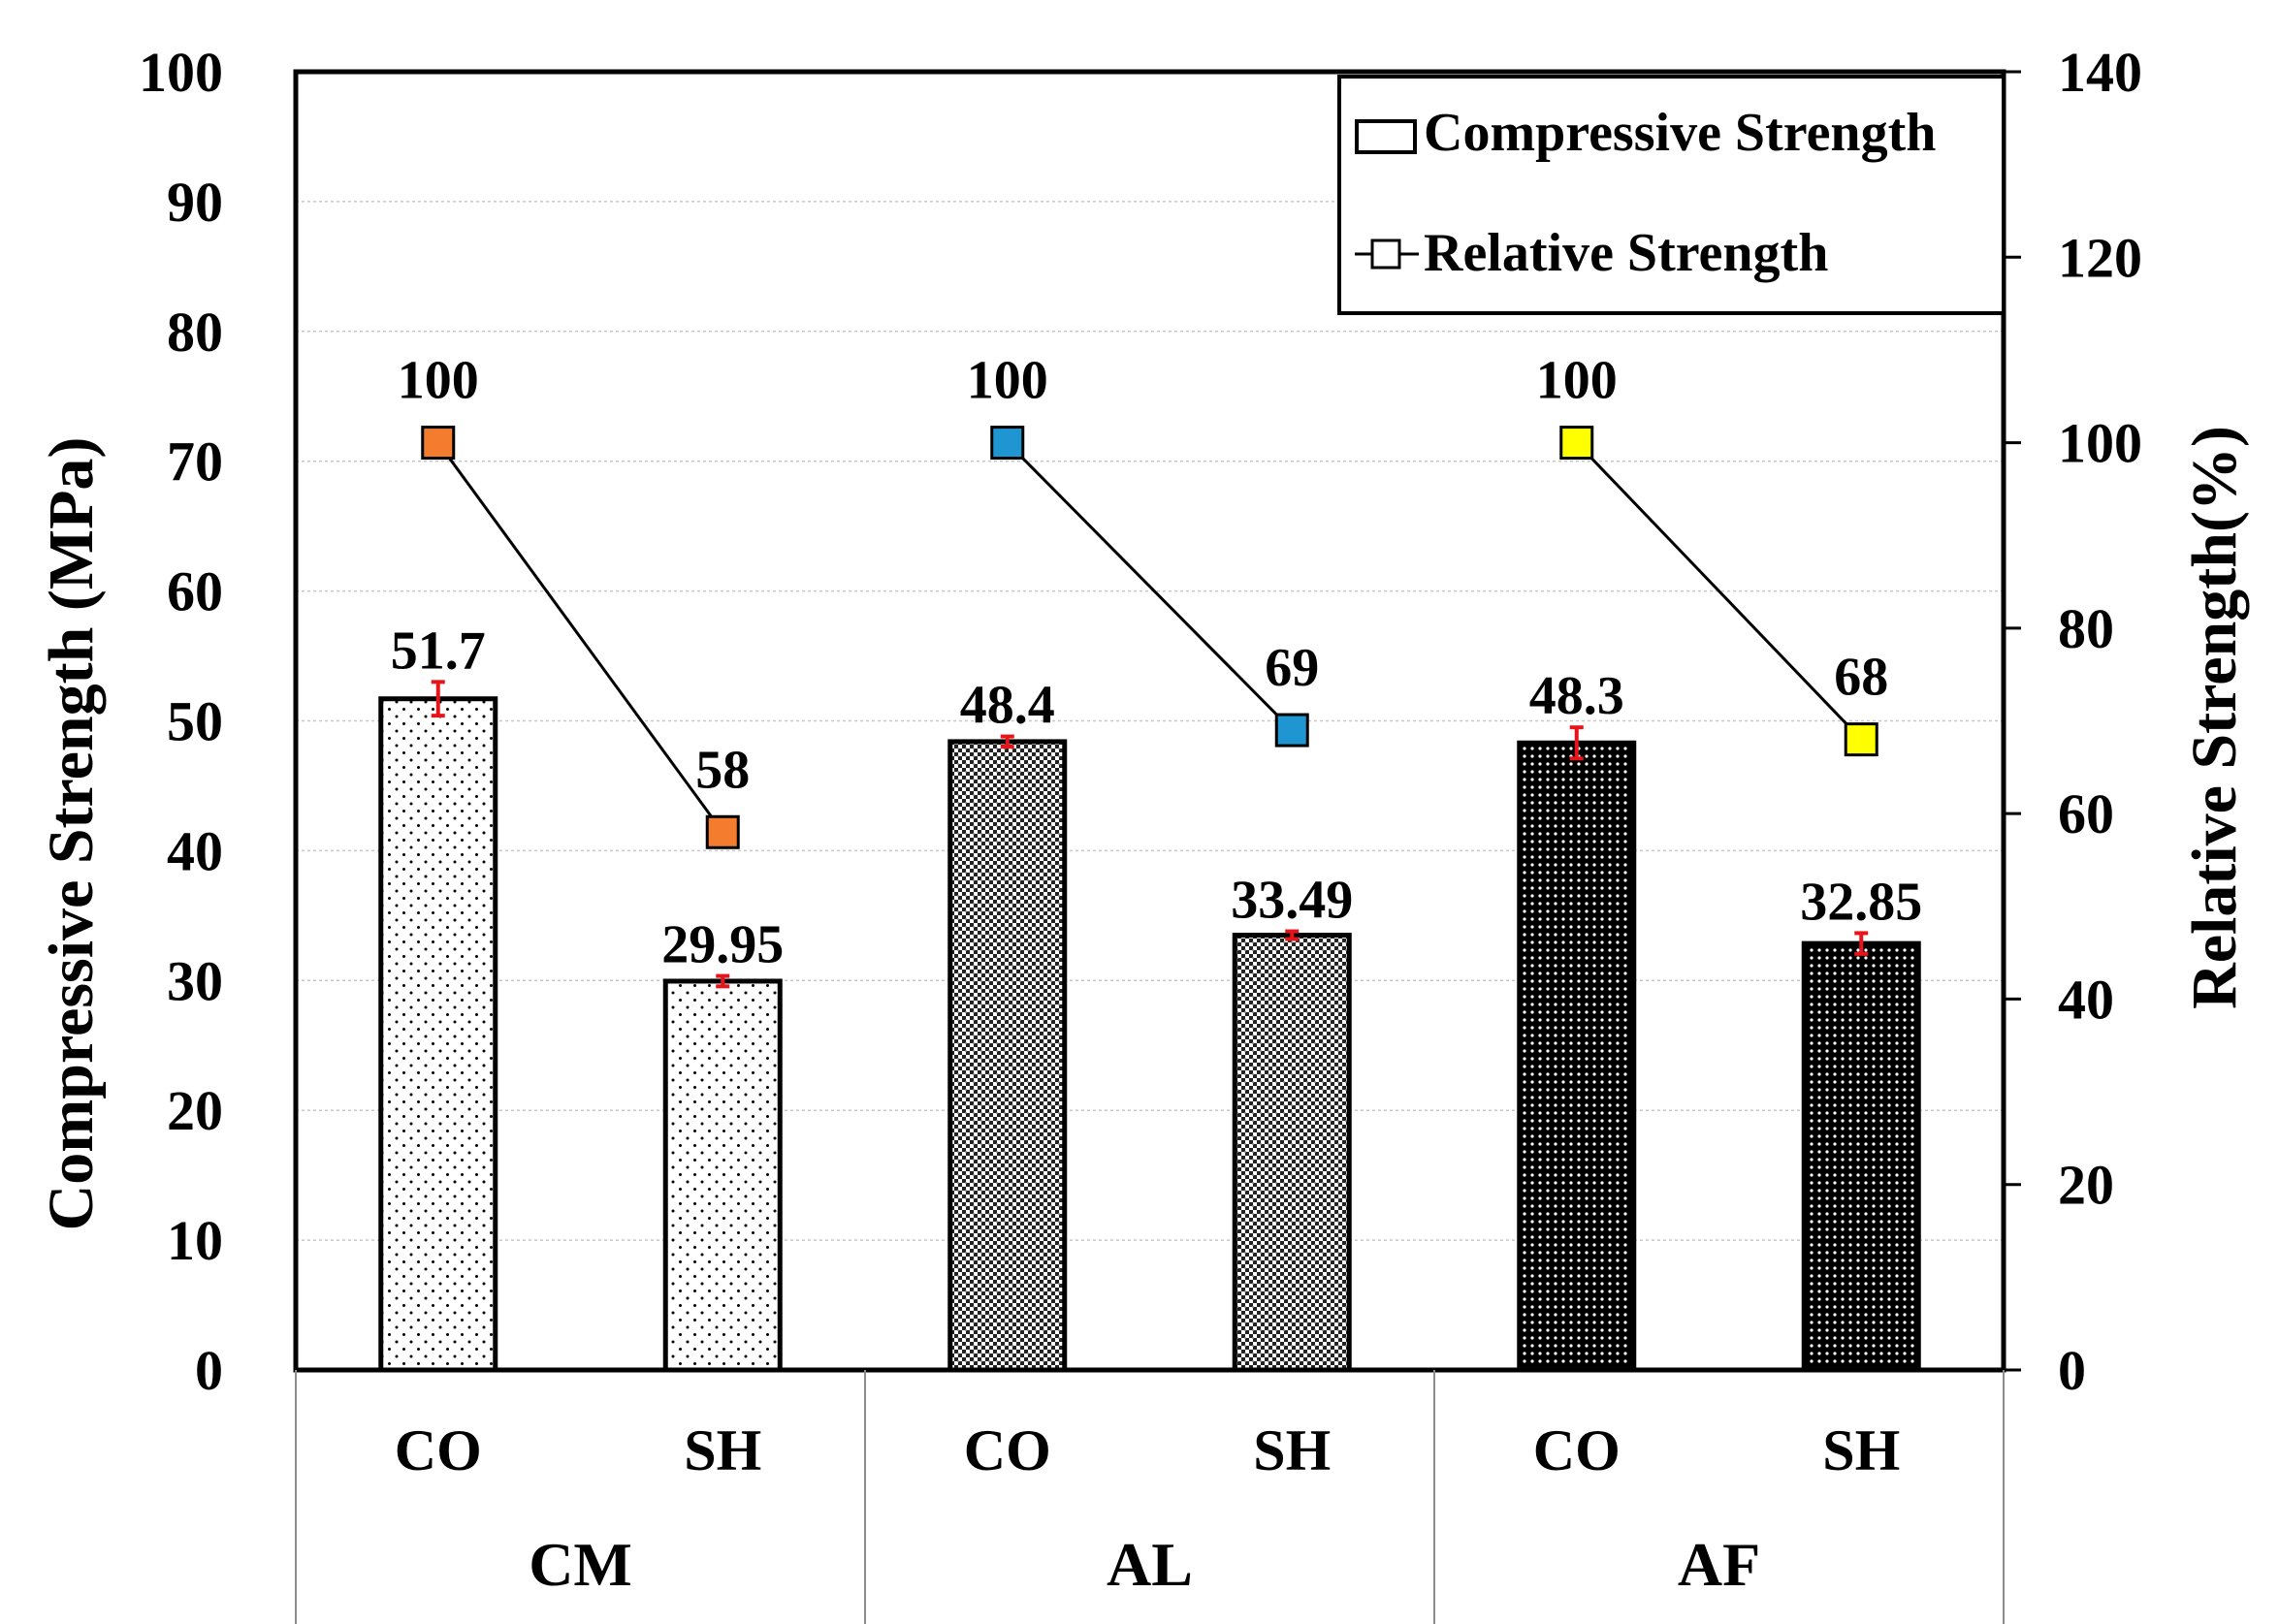 The width and height of the screenshot is (2279, 1624). I want to click on y-right-tick-label: 80, so click(2086, 628).